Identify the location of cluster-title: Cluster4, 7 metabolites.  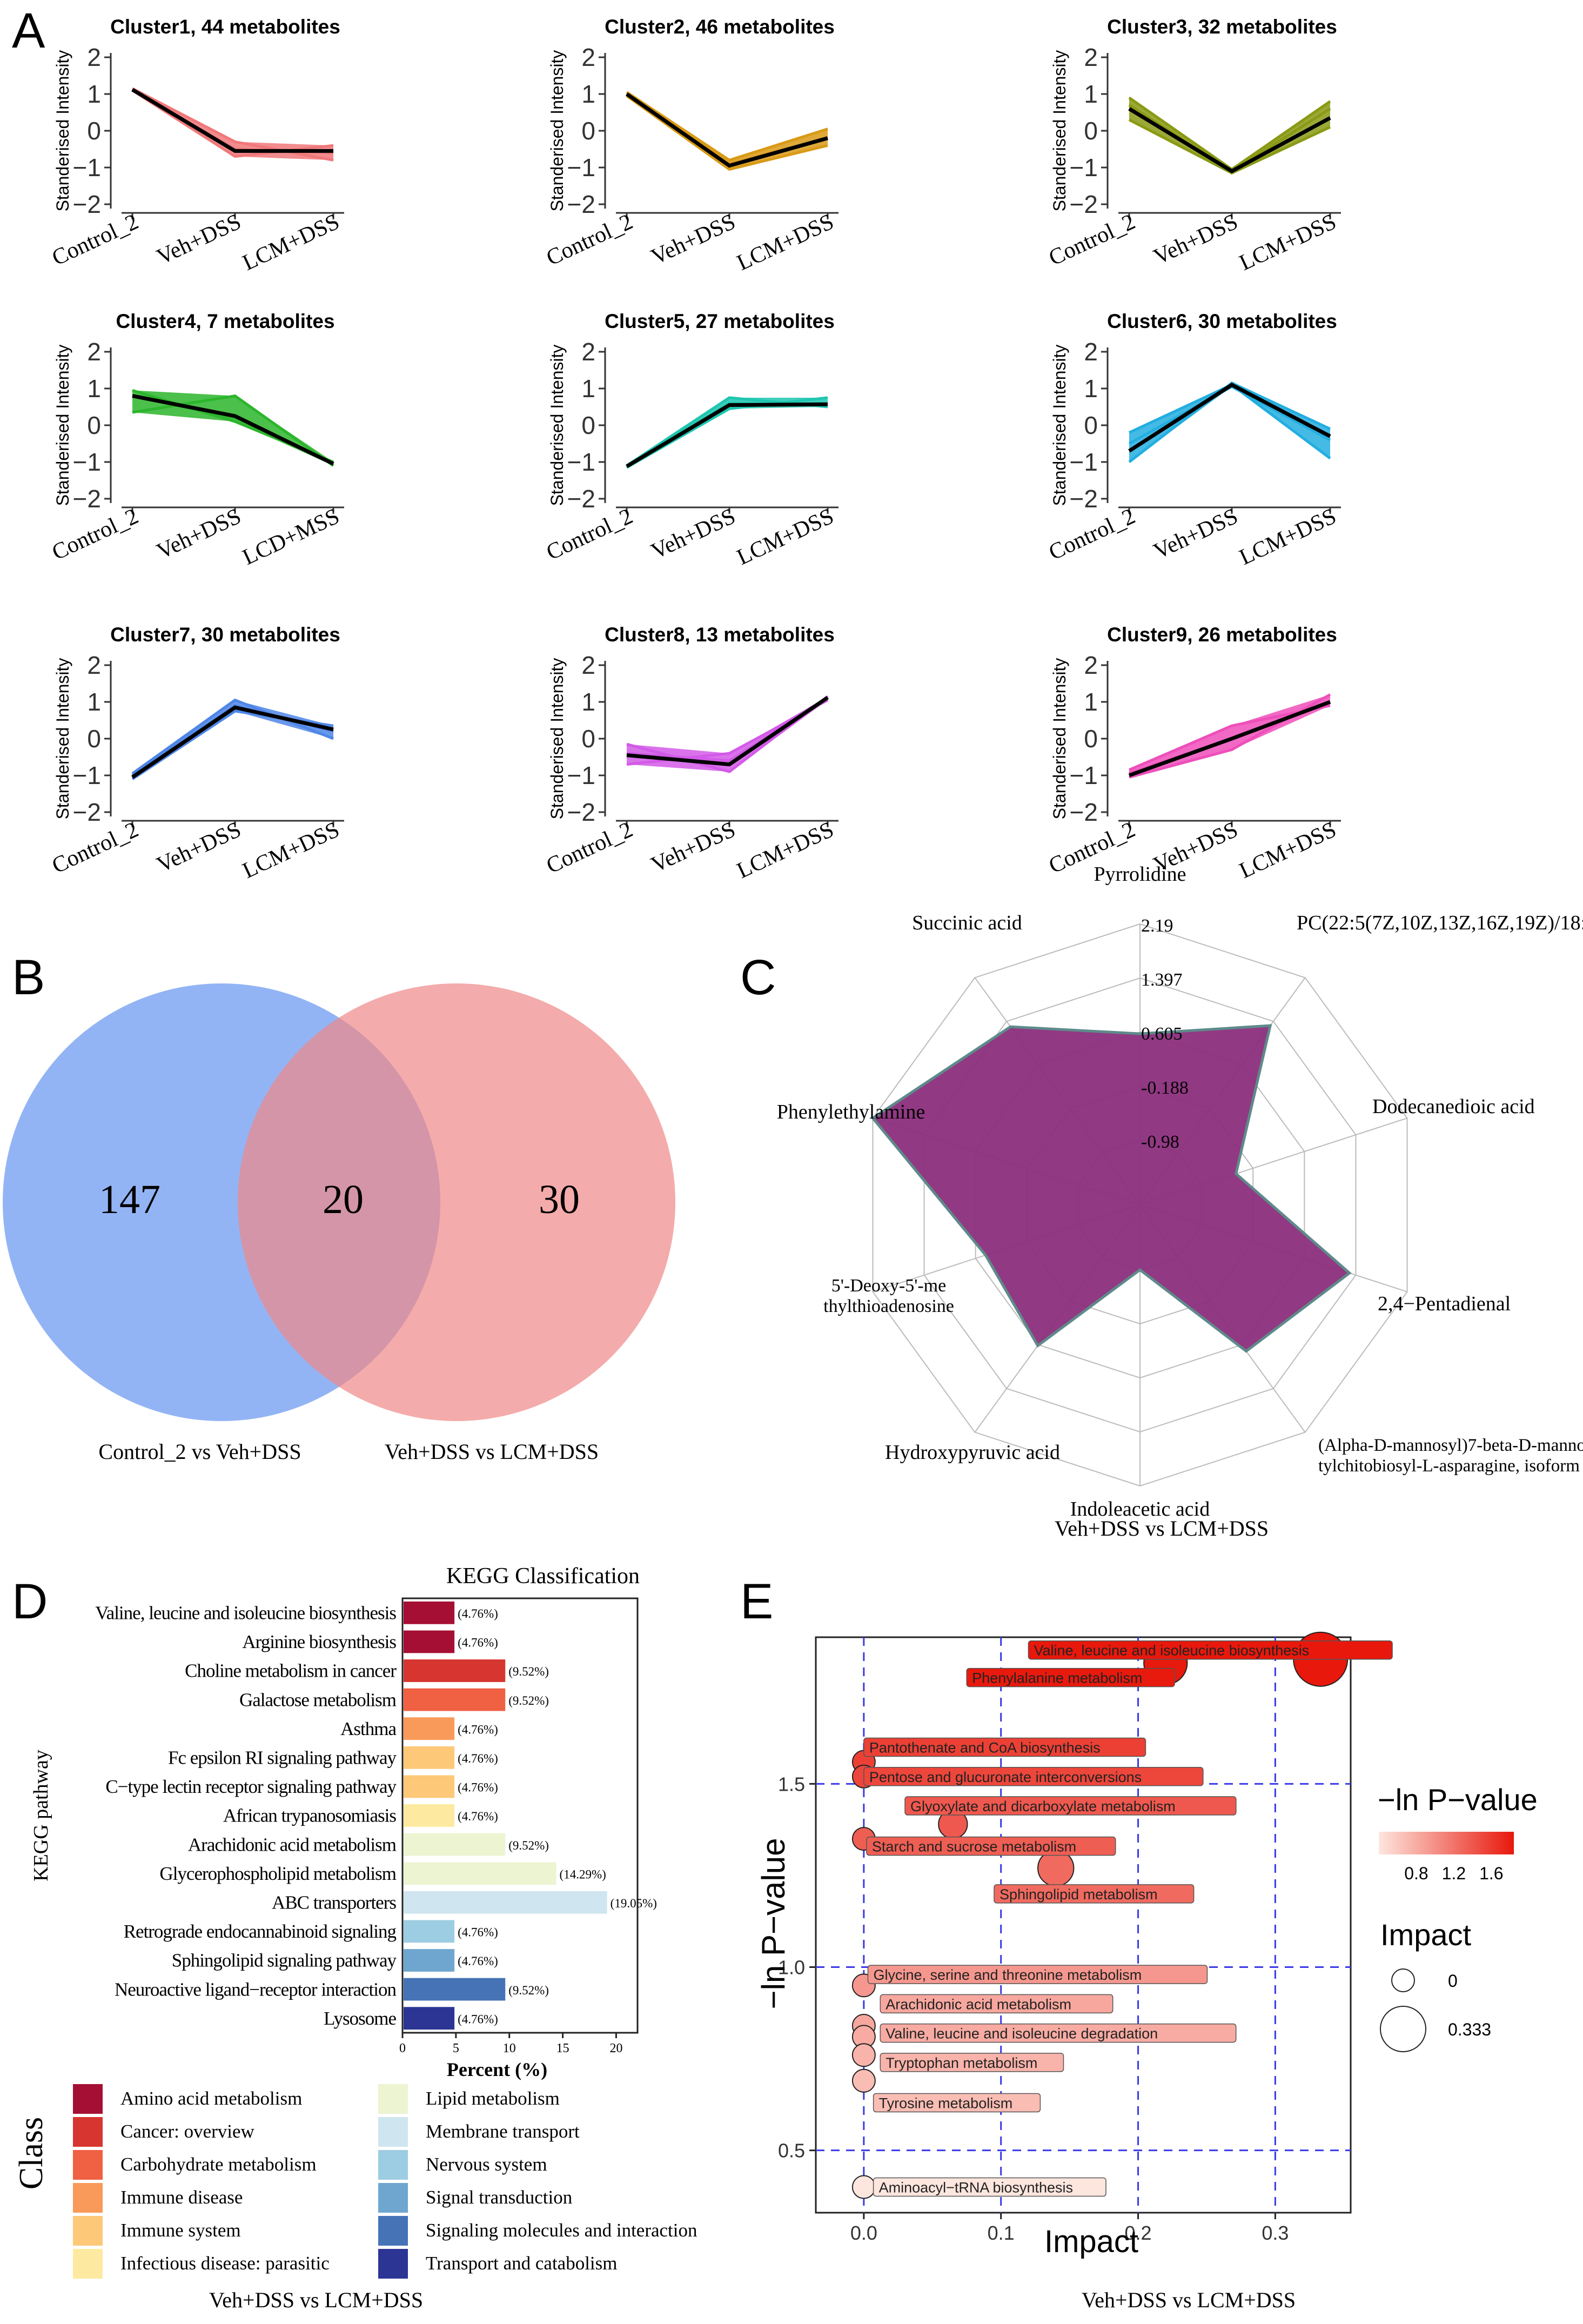
(225, 321).